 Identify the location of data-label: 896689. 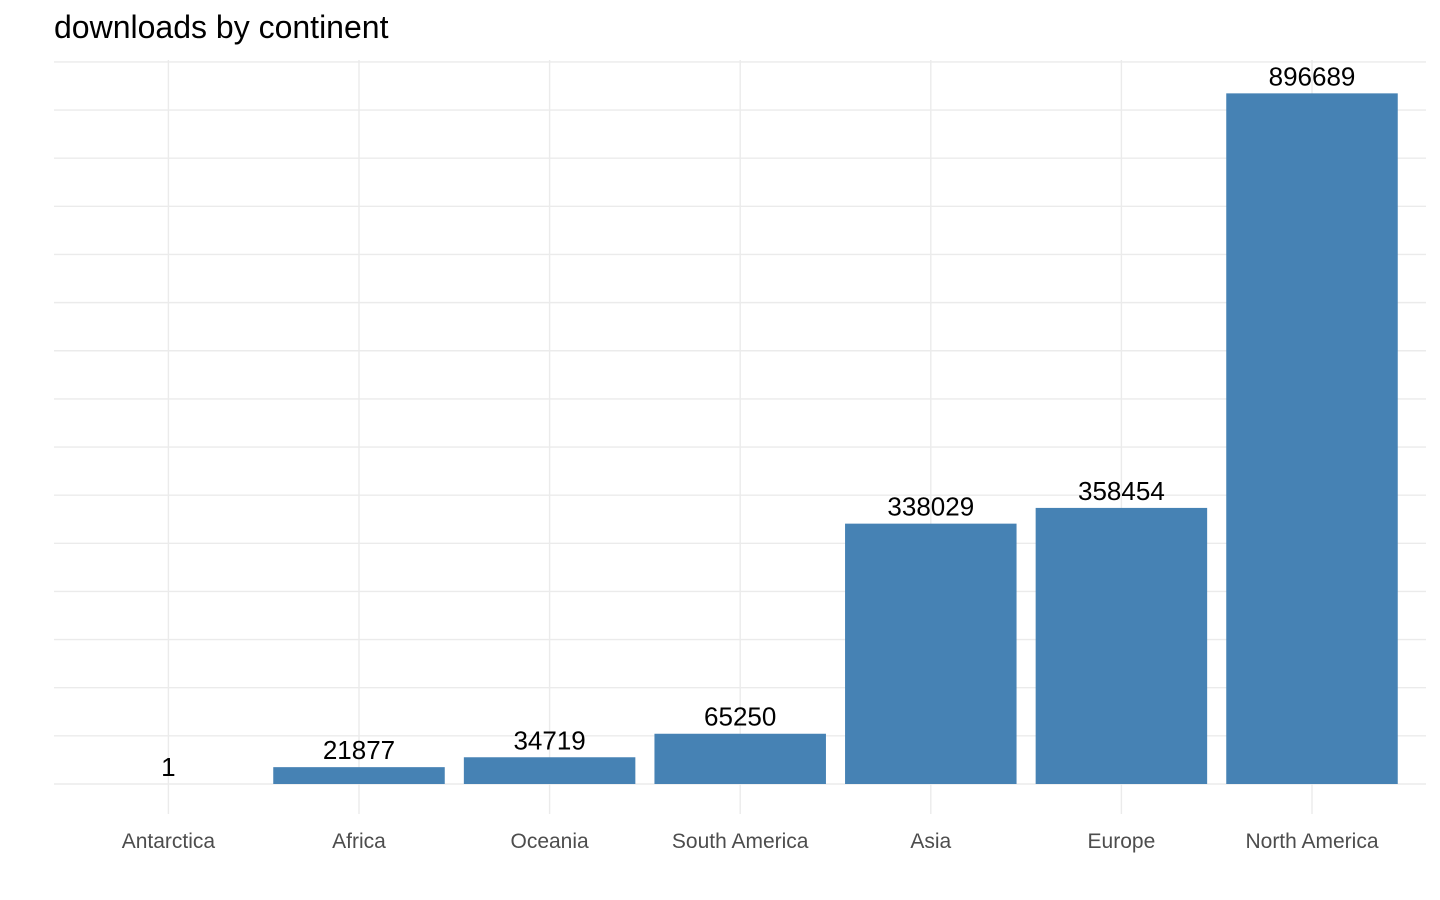
(1312, 76).